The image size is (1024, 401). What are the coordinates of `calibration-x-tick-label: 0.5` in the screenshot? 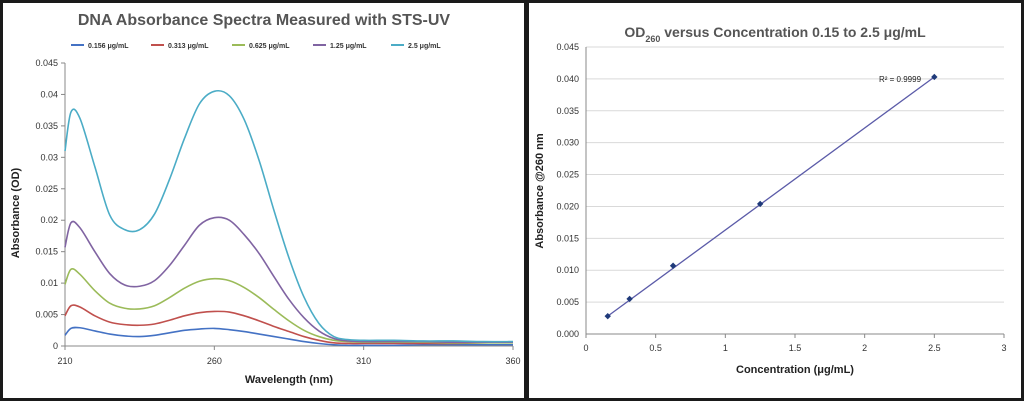 It's located at (655, 348).